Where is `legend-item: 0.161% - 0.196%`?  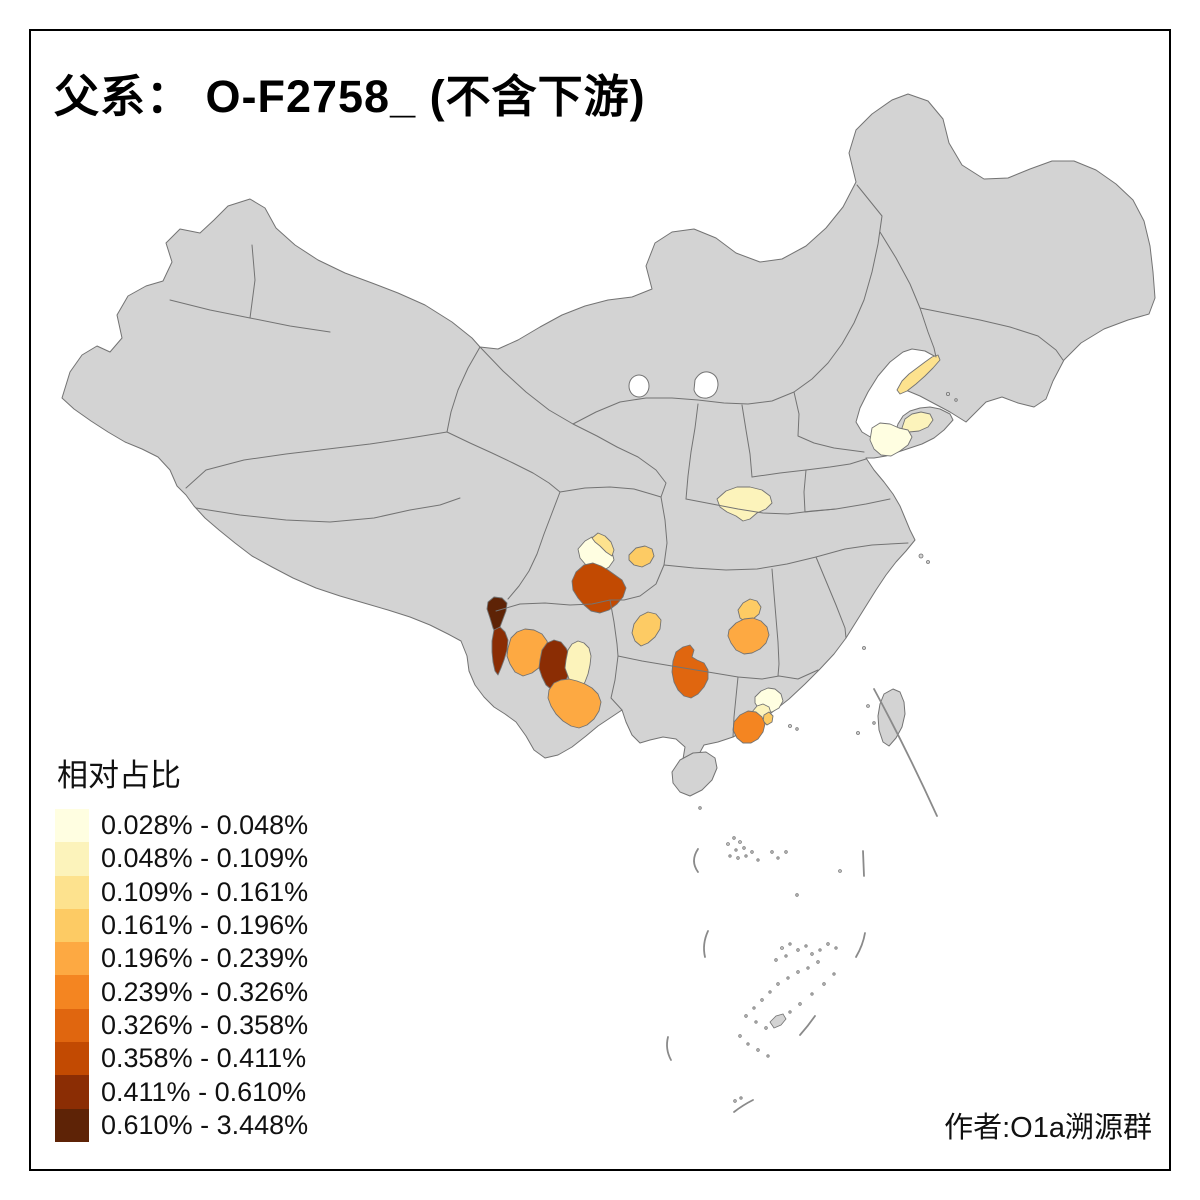 legend-item: 0.161% - 0.196% is located at coordinates (182, 925).